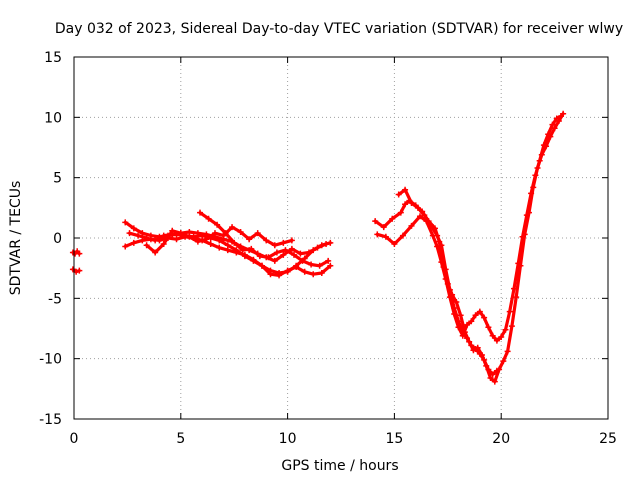  I want to click on series-mid-d, so click(219, 240).